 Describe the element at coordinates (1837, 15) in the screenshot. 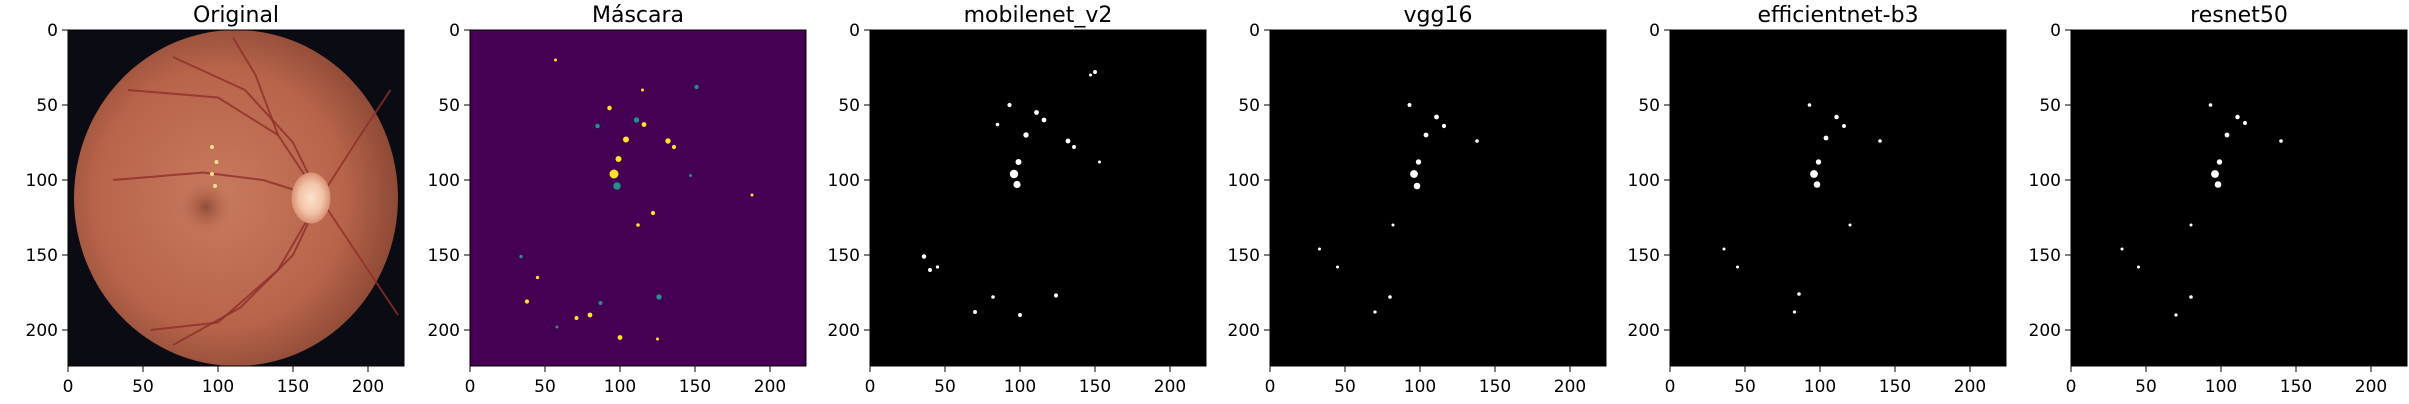

I see `panel-title: efficientnet-b3` at that location.